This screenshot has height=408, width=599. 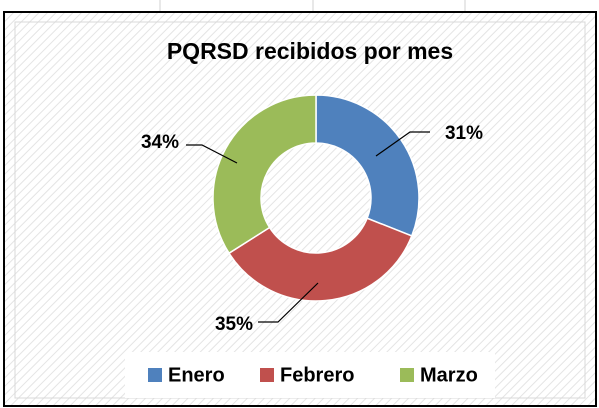 What do you see at coordinates (464, 133) in the screenshot?
I see `data-label: 31%` at bounding box center [464, 133].